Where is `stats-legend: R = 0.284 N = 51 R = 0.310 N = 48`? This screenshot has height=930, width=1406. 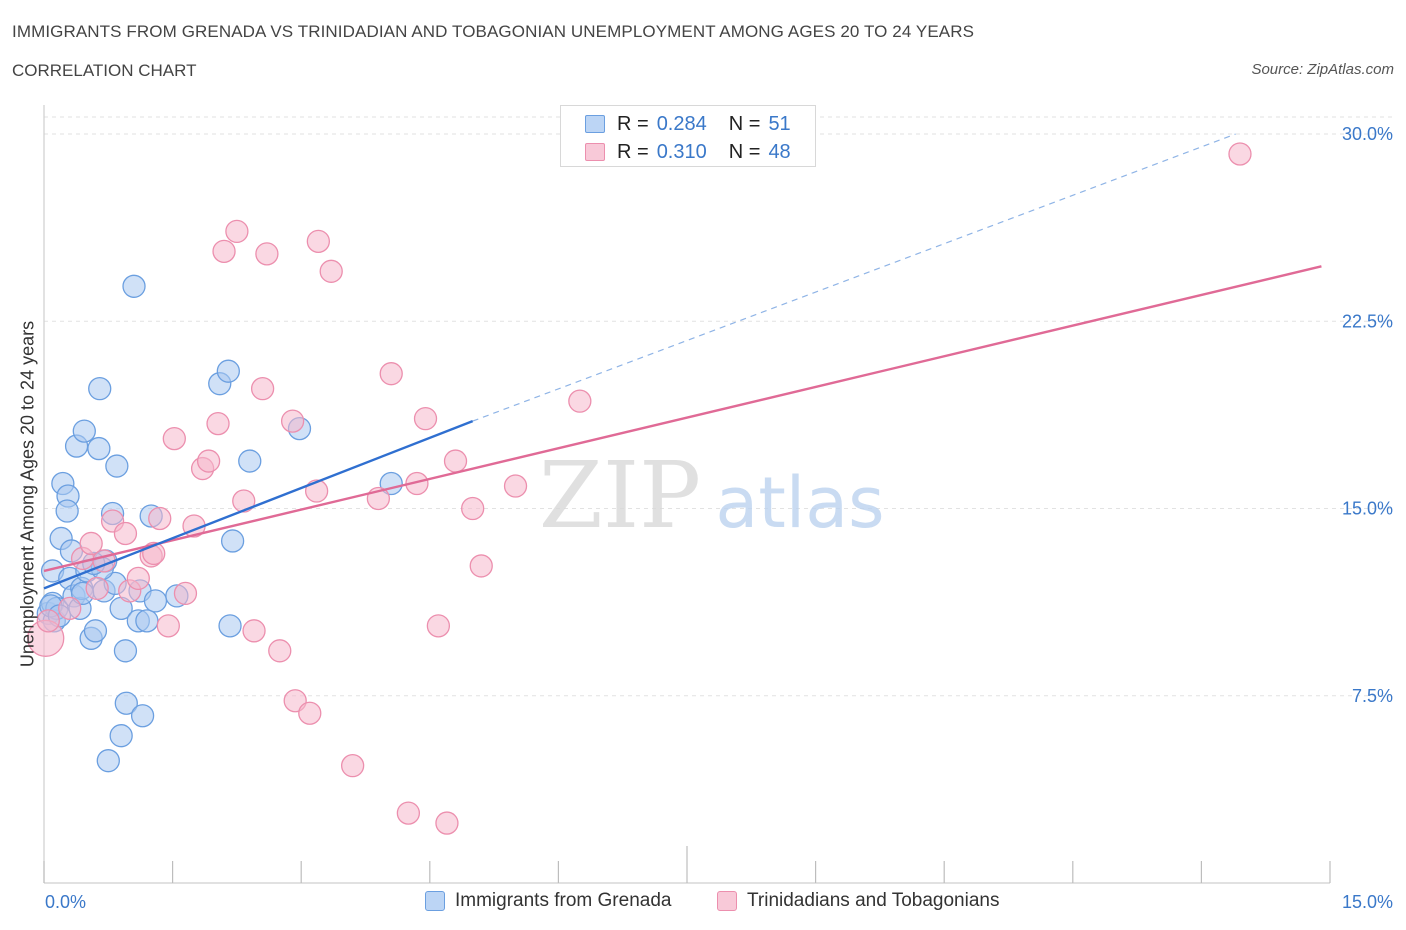
stats-legend: R = 0.284 N = 51 R = 0.310 N = 48 is located at coordinates (688, 136).